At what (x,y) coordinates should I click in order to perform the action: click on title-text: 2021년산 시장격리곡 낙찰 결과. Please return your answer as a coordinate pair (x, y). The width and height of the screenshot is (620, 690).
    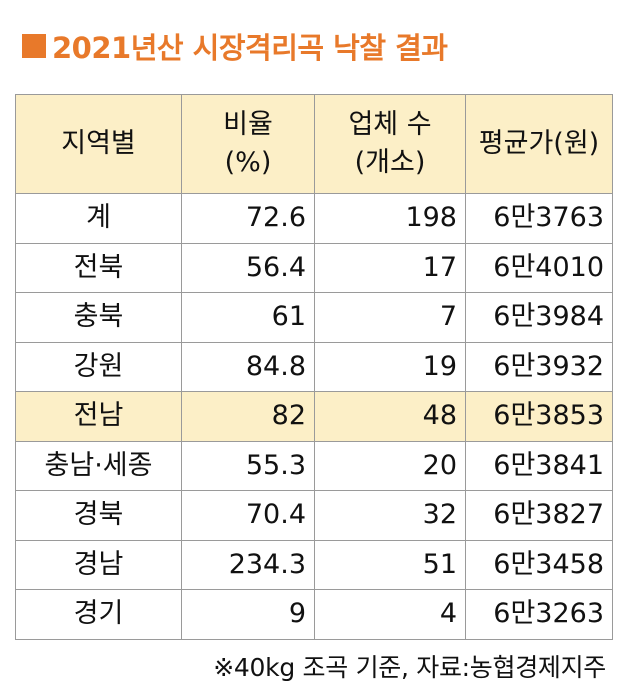
    Looking at the image, I should click on (250, 48).